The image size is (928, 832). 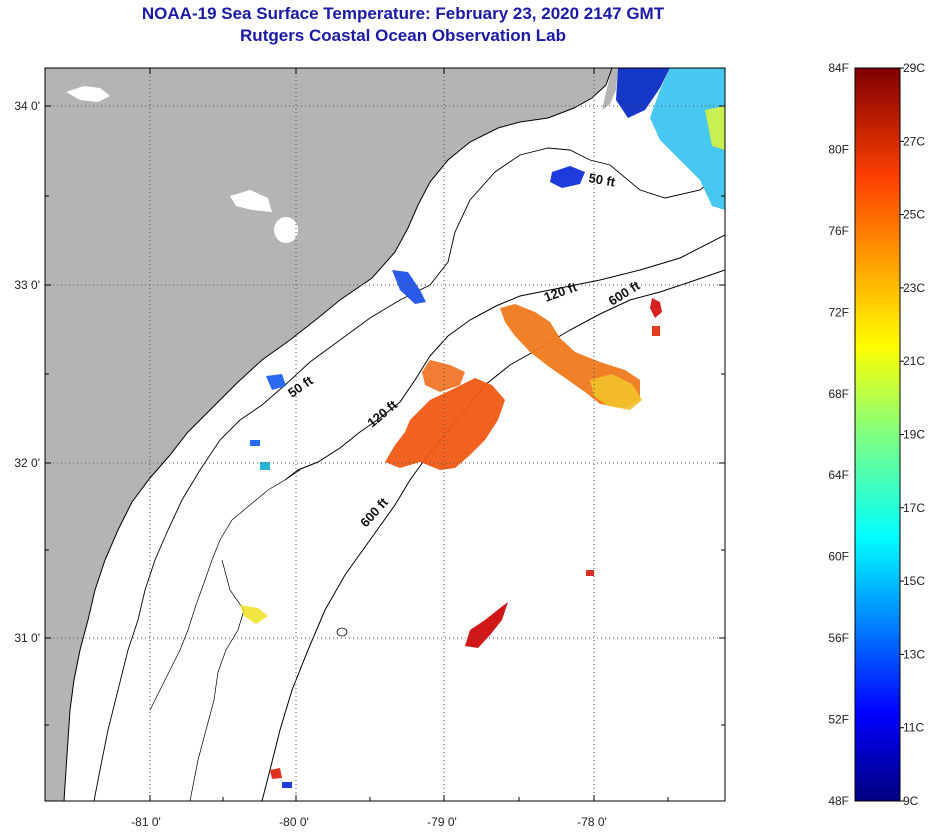 What do you see at coordinates (687, 139) in the screenshot?
I see `sst-patch-northeast-warm` at bounding box center [687, 139].